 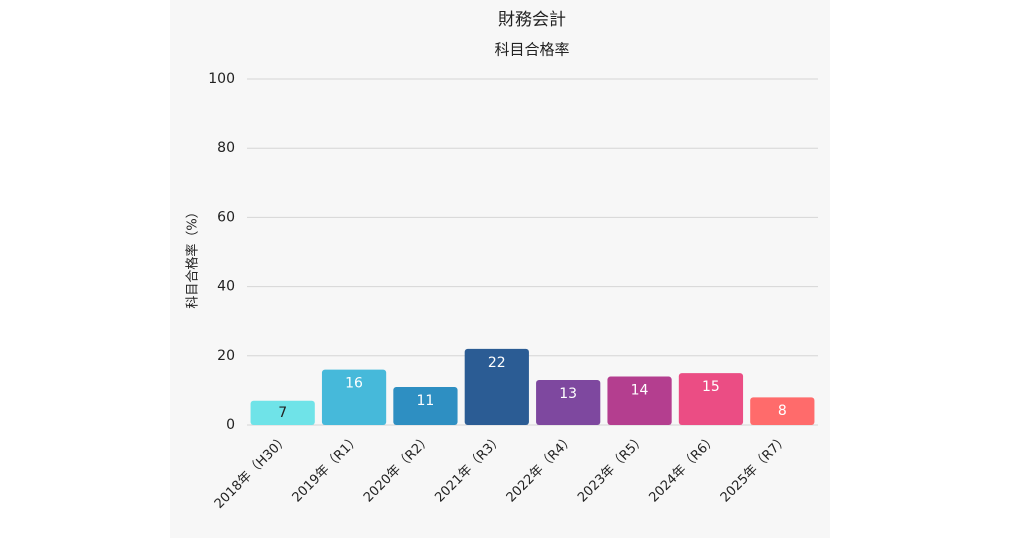 I want to click on value-label: 16, so click(x=354, y=384).